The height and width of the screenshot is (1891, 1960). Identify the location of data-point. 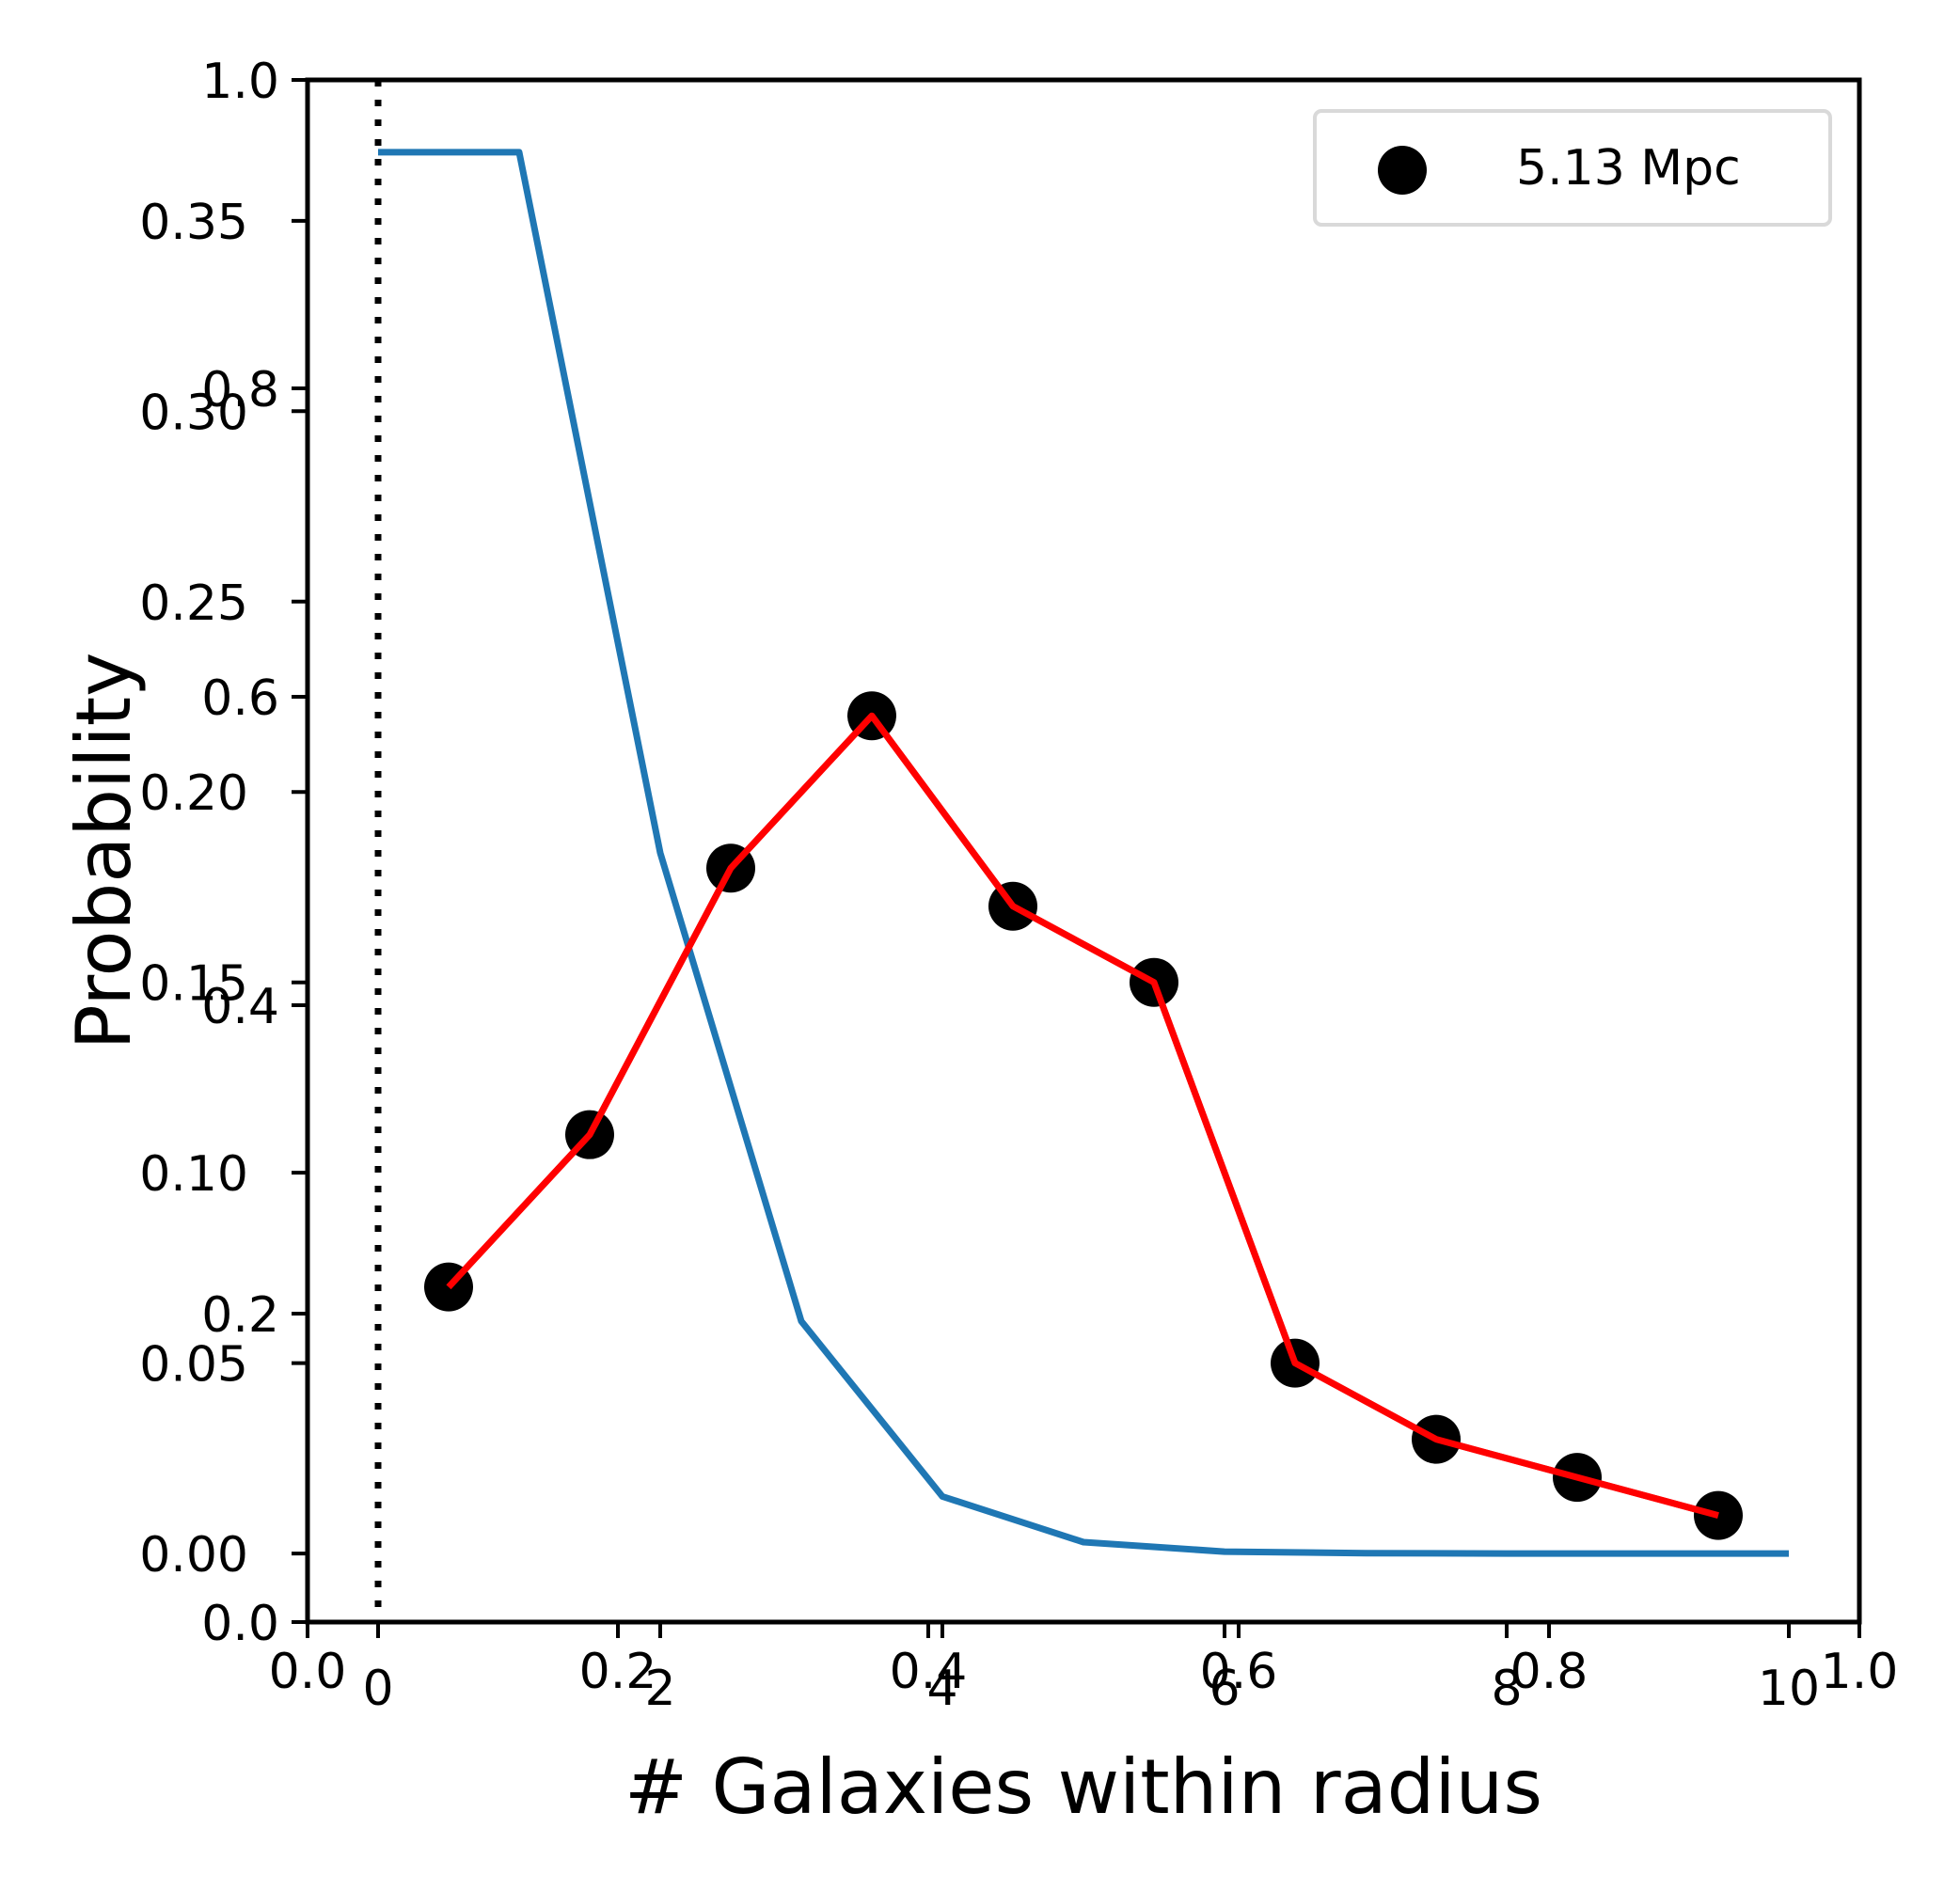
(1719, 1515).